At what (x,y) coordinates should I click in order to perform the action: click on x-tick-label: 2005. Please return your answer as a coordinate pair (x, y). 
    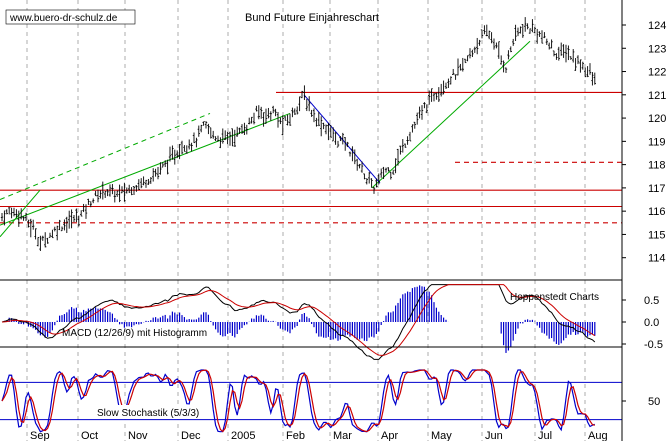
    Looking at the image, I should click on (243, 435).